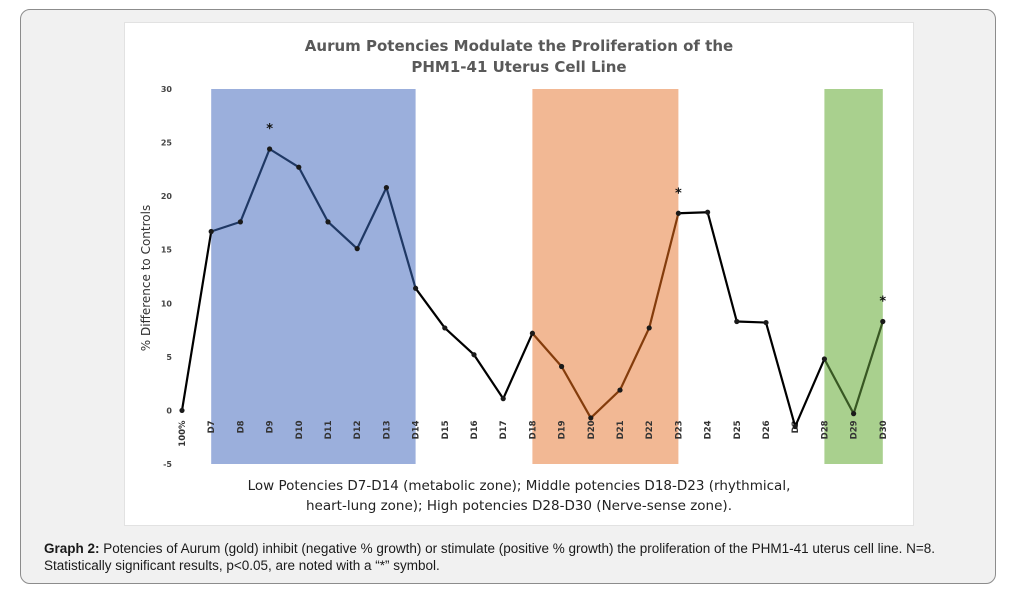  I want to click on y-tick-label: 5, so click(169, 357).